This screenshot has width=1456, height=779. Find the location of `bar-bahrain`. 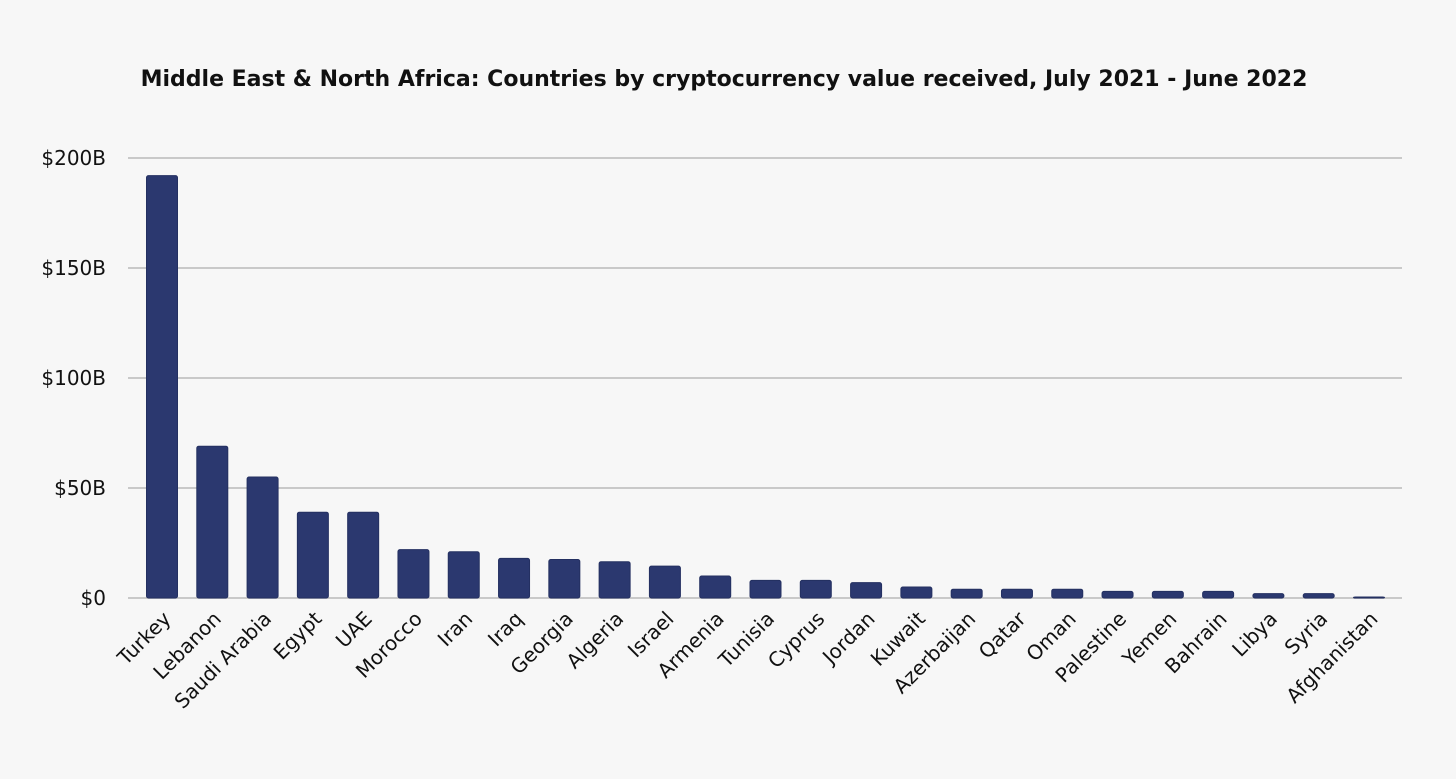

bar-bahrain is located at coordinates (1218, 594).